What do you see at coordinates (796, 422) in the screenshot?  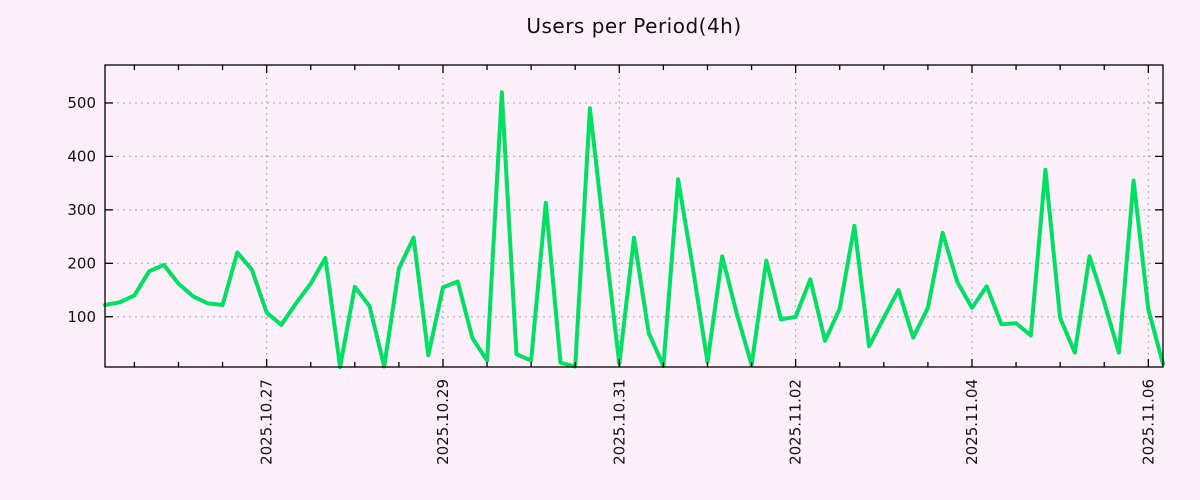 I see `x-tick-label: 2025.11.02` at bounding box center [796, 422].